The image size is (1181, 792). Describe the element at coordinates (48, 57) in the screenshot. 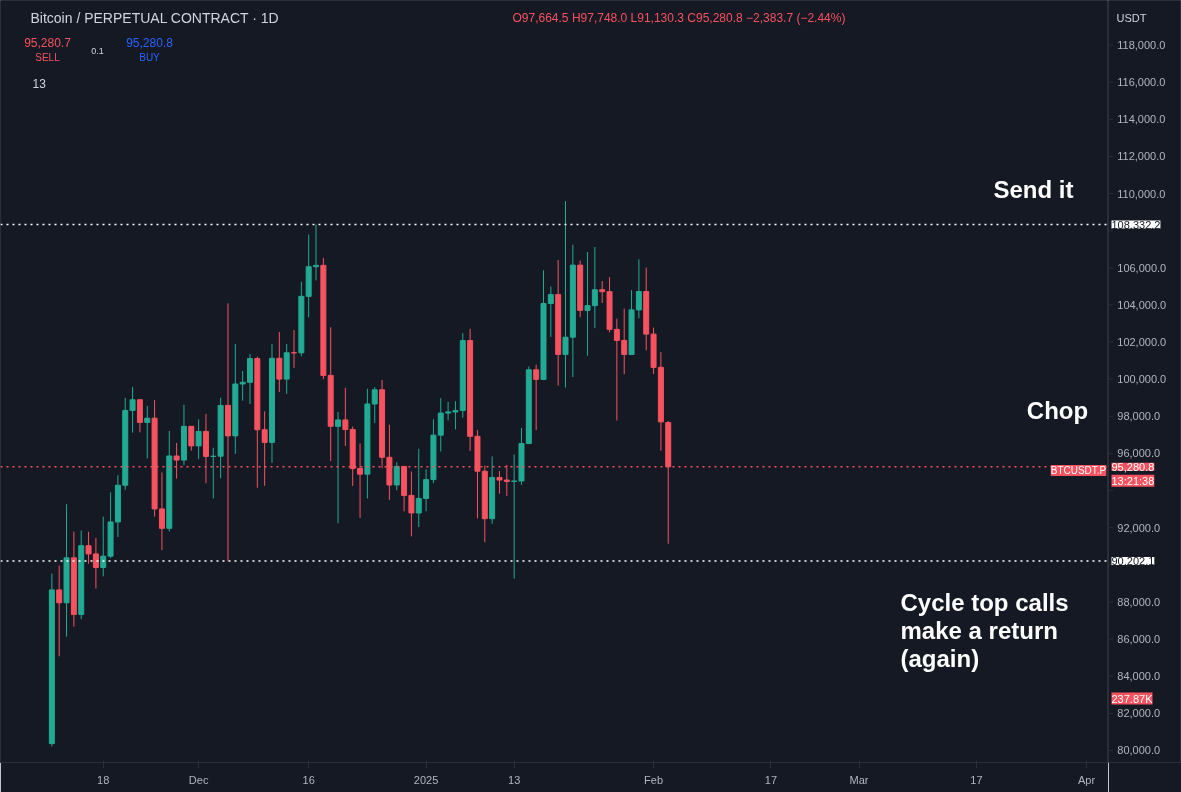

I see `annotation: SELL` at that location.